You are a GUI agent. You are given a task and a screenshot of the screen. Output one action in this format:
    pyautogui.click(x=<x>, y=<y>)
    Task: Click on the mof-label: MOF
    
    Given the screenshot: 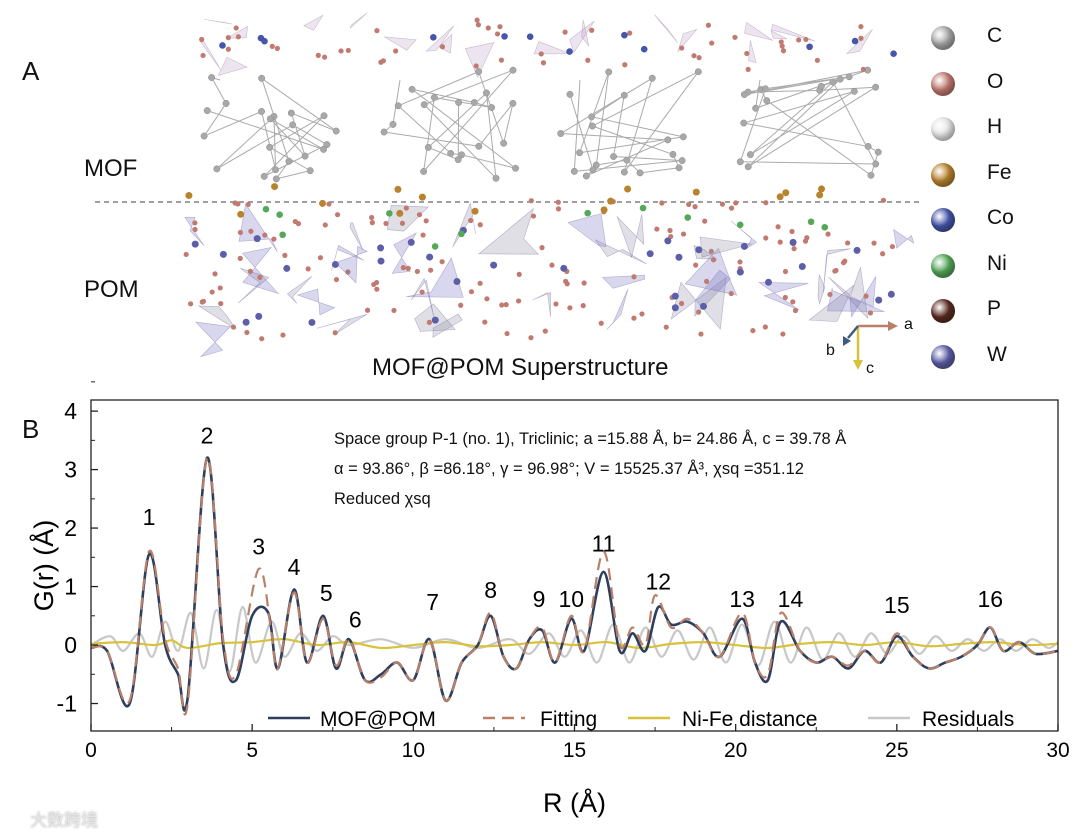 What is the action you would take?
    pyautogui.click(x=111, y=168)
    